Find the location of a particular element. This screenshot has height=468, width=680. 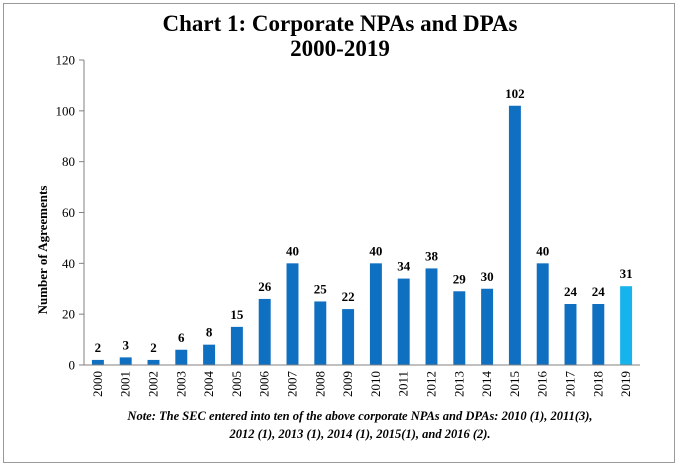

bar-2004 is located at coordinates (209, 354).